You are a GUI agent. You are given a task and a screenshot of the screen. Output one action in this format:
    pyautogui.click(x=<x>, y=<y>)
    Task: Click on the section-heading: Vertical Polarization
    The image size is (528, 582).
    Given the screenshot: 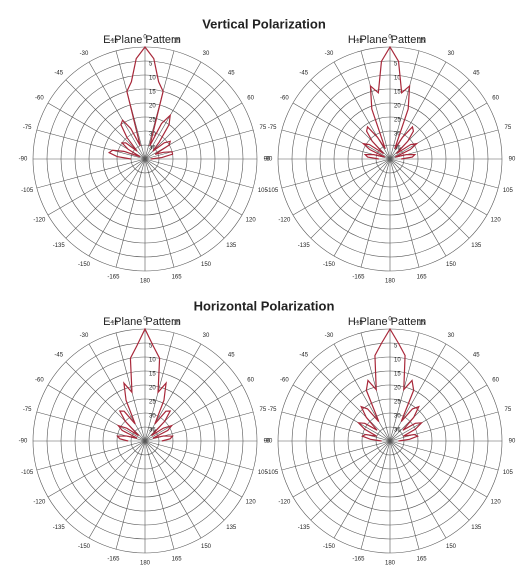 What is the action you would take?
    pyautogui.click(x=264, y=23)
    